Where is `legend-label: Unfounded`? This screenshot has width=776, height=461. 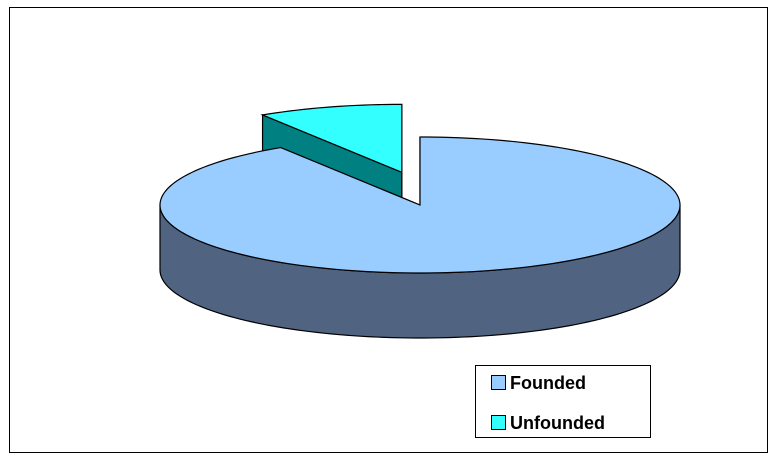
legend-label: Unfounded is located at coordinates (557, 423).